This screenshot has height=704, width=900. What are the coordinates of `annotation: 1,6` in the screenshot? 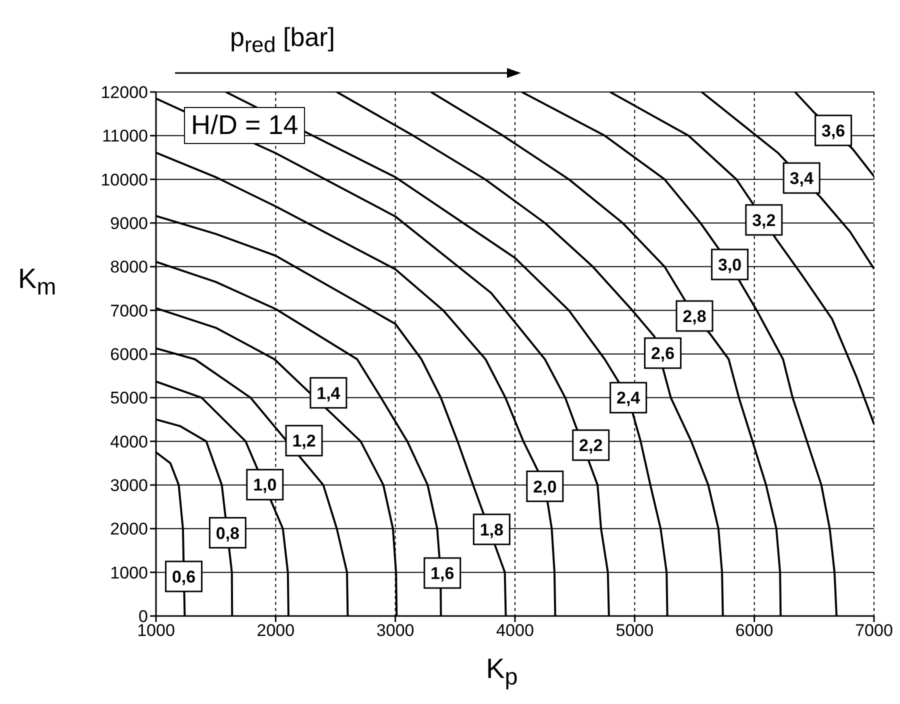 It's located at (442, 574).